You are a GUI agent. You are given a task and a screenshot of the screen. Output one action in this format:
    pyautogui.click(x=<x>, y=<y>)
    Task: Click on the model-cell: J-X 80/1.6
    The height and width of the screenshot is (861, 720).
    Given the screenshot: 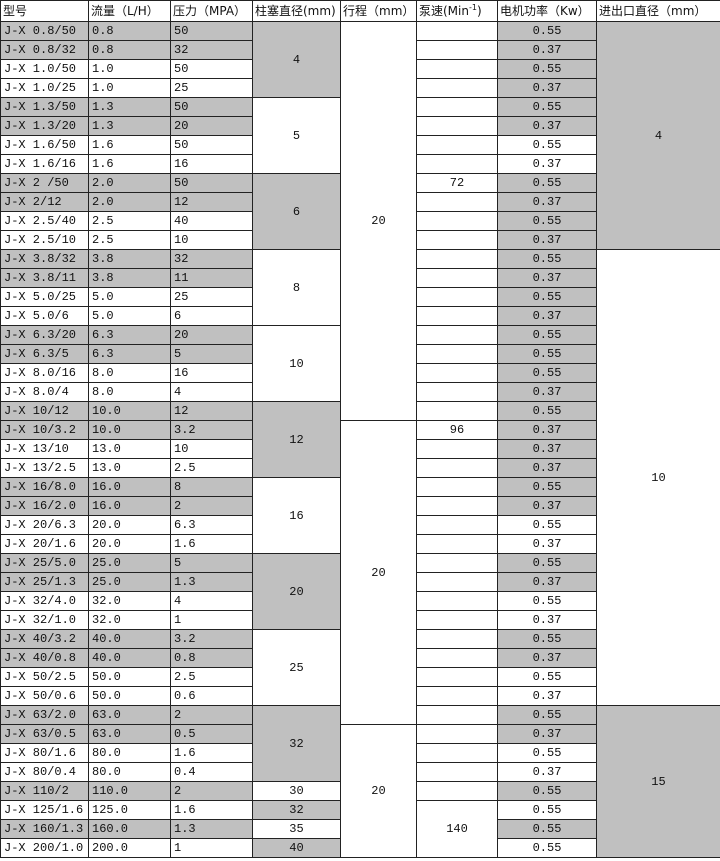 What is the action you would take?
    pyautogui.click(x=44, y=753)
    